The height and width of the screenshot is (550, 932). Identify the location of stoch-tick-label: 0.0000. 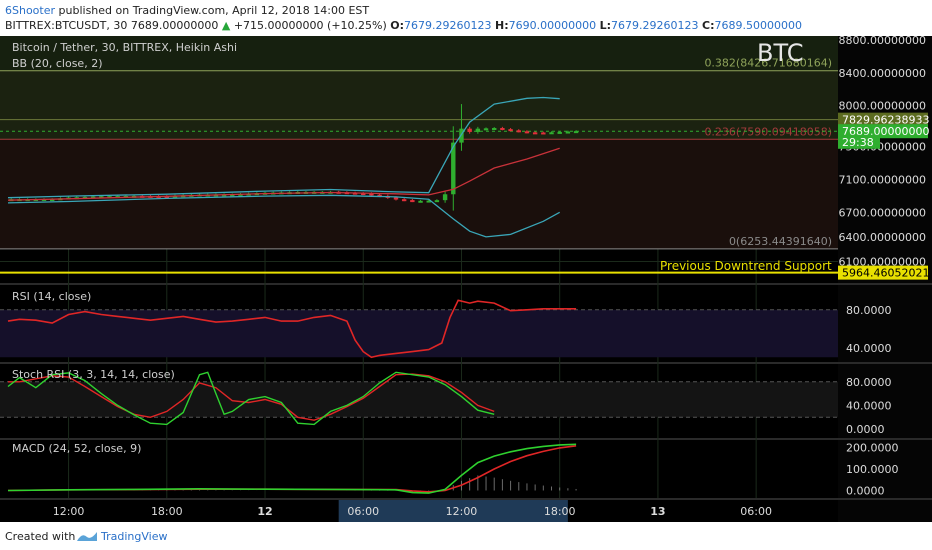
(865, 429).